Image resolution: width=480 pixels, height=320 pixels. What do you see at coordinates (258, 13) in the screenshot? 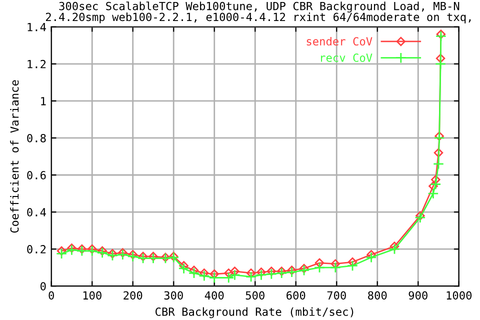
I see `chart-title: 300sec ScalableTCP Web100tune, UDP CBR Background Load, MB-N 2.4.20smp web100-2.2.1, e1000-4.4.12 rxint 64/64moderate on txq,` at bounding box center [258, 13].